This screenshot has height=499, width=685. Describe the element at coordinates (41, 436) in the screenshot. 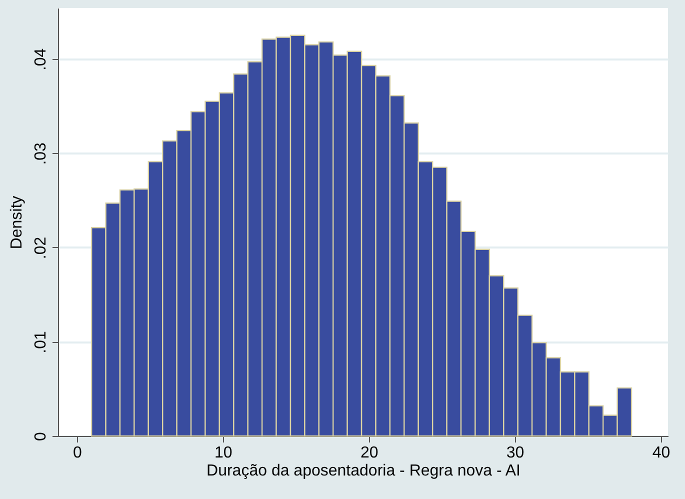

I see `y-tick-label: 0` at that location.